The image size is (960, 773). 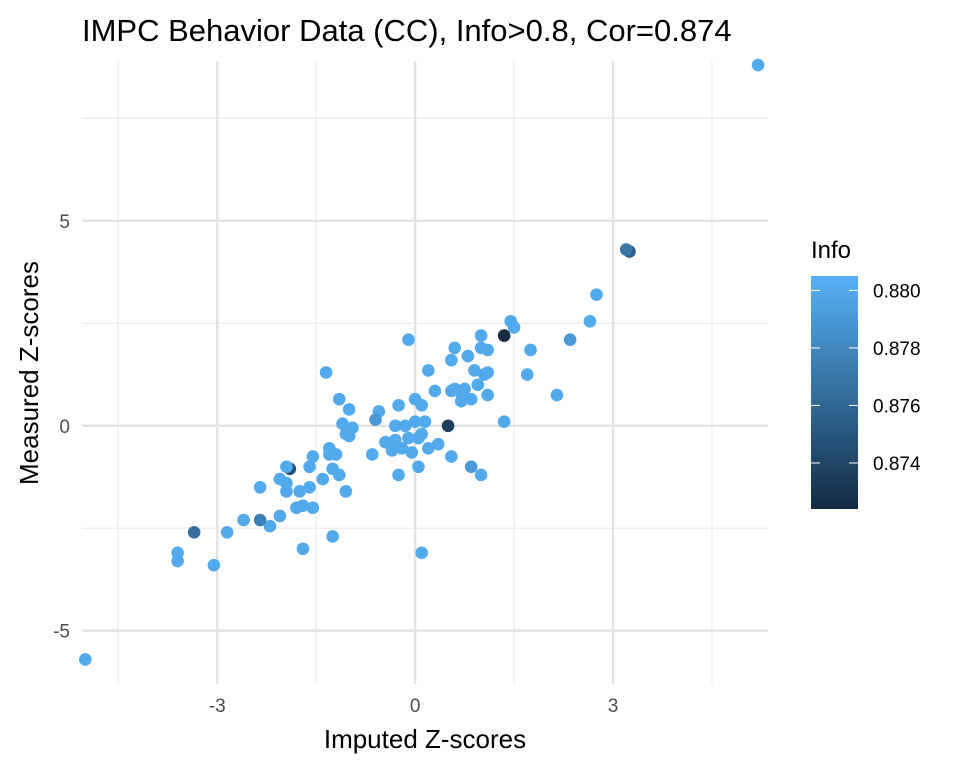 What do you see at coordinates (897, 349) in the screenshot?
I see `legend-tick-label: 0.878` at bounding box center [897, 349].